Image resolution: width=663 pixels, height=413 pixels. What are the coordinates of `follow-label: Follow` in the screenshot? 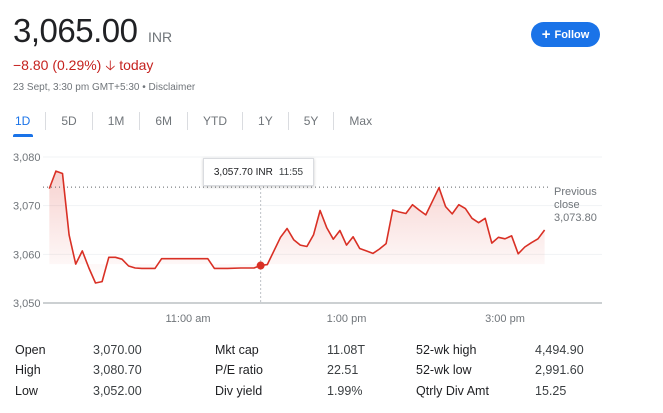 It's located at (572, 34).